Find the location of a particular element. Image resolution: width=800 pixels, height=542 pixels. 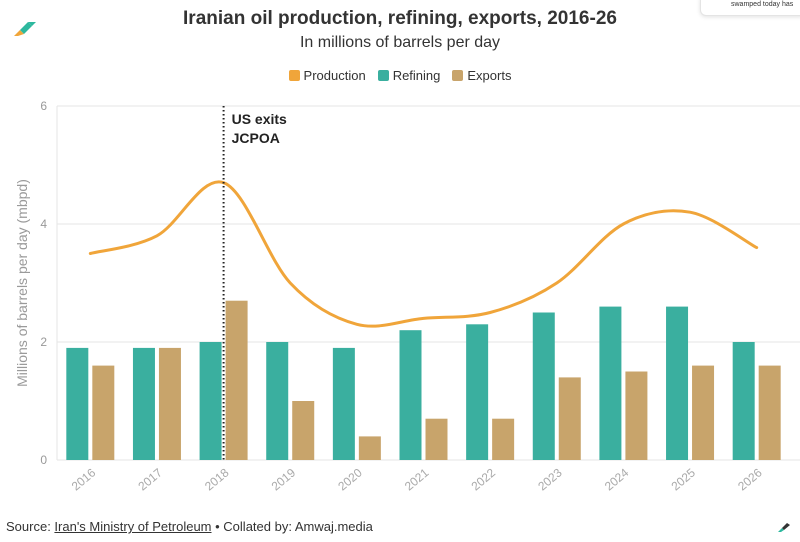

bar-refining-2016 is located at coordinates (77, 403).